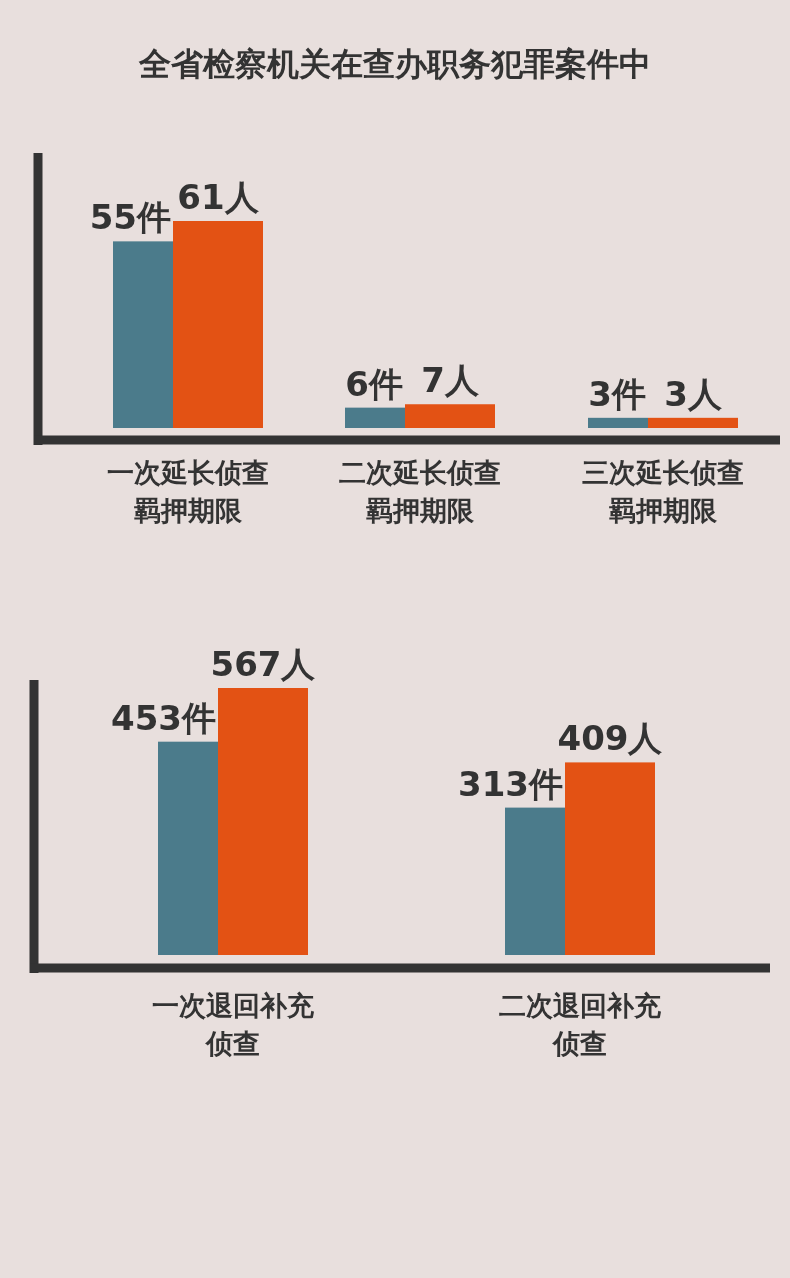  What do you see at coordinates (163, 717) in the screenshot?
I see `data-label: 453件` at bounding box center [163, 717].